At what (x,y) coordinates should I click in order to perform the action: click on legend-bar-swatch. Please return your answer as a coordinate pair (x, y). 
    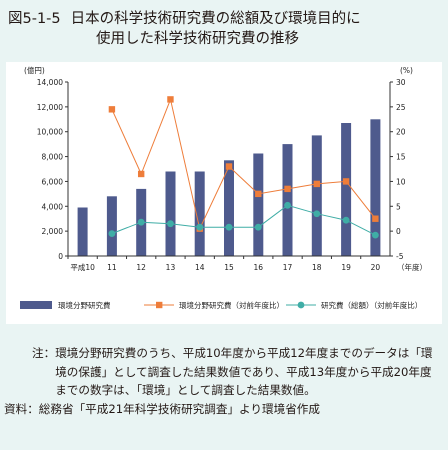
    Looking at the image, I should click on (36, 305).